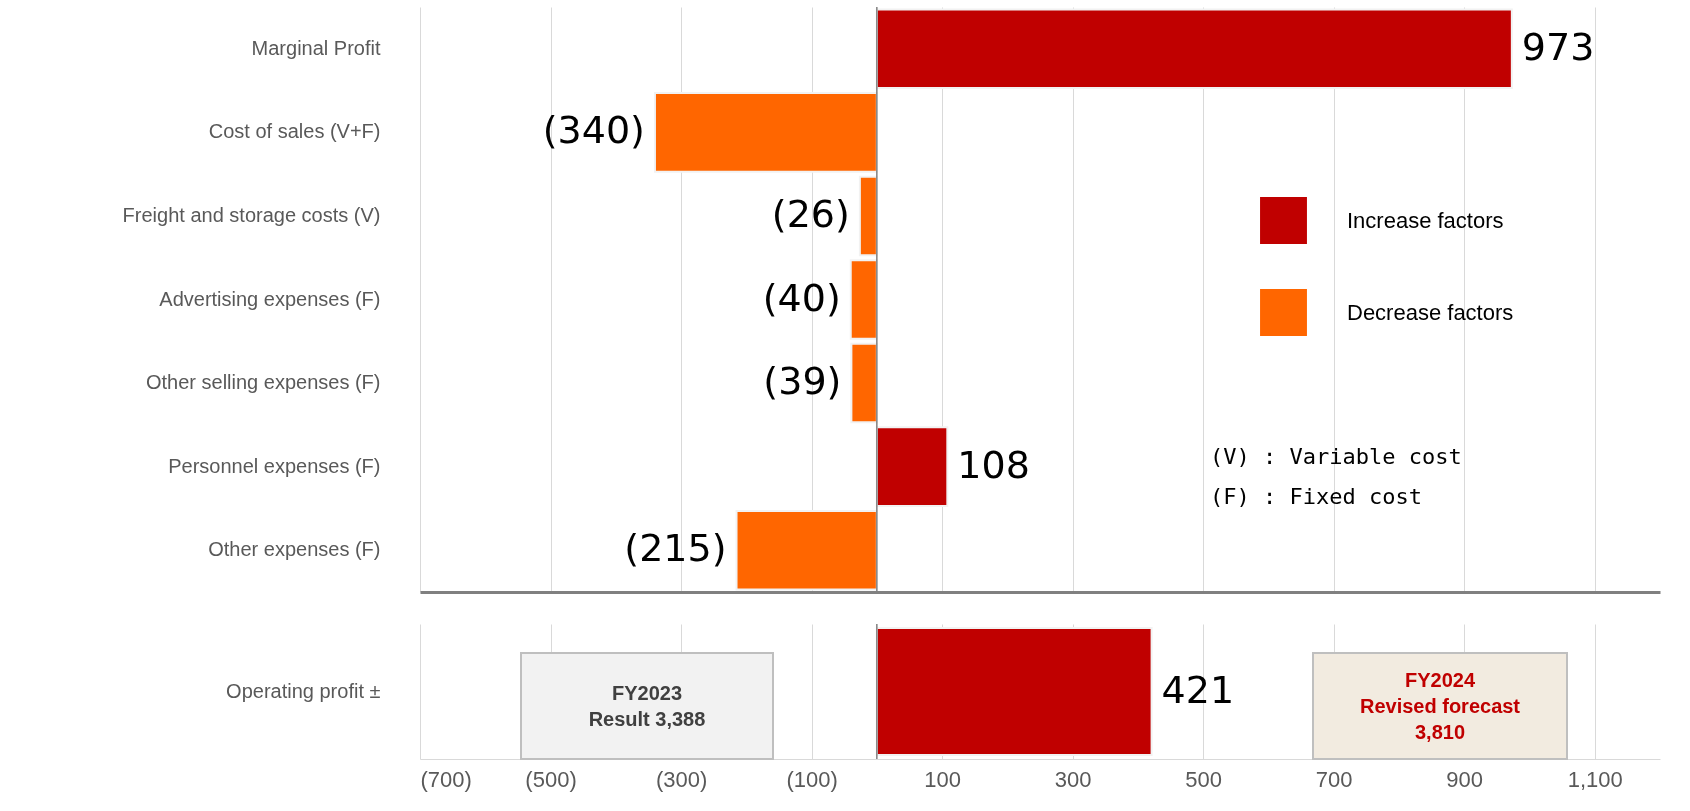  What do you see at coordinates (1204, 779) in the screenshot?
I see `x-tick-label: 500` at bounding box center [1204, 779].